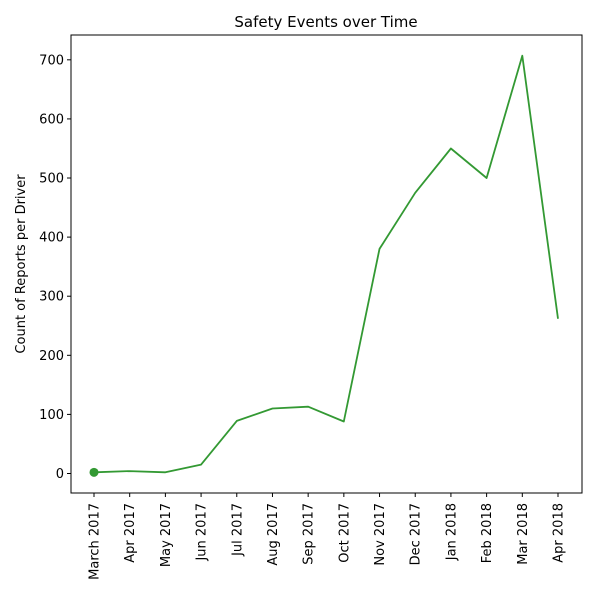 The width and height of the screenshot is (600, 604). I want to click on data-point-marker, so click(94, 472).